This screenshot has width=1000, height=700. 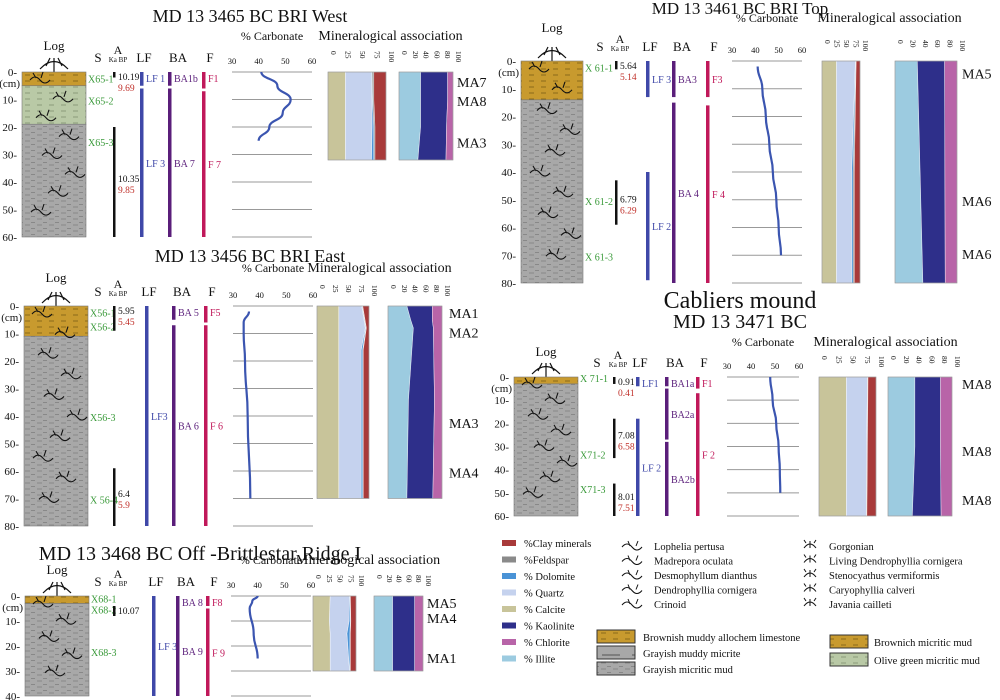 What do you see at coordinates (689, 547) in the screenshot?
I see `legend-fauna-label: Lophelia pertusa` at bounding box center [689, 547].